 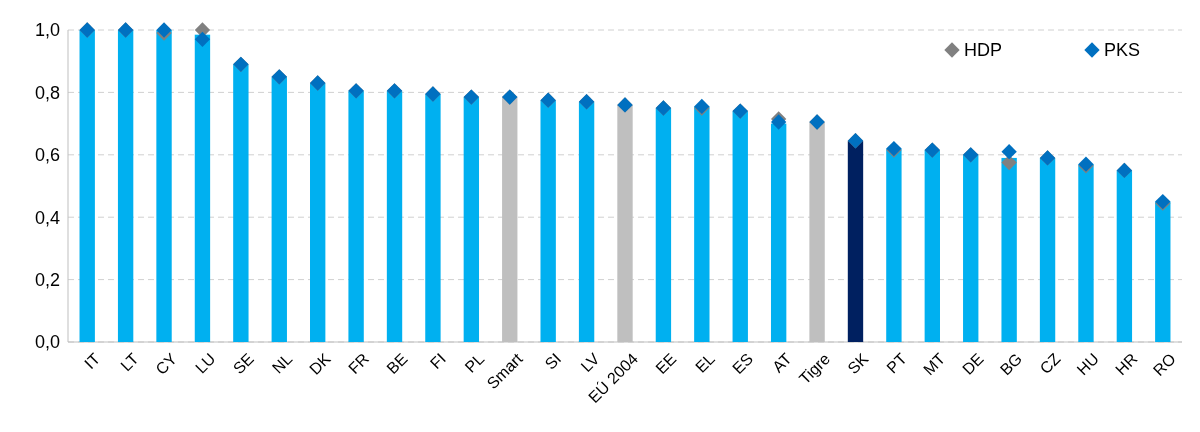 What do you see at coordinates (437, 361) in the screenshot?
I see `x-tick-label: FI` at bounding box center [437, 361].